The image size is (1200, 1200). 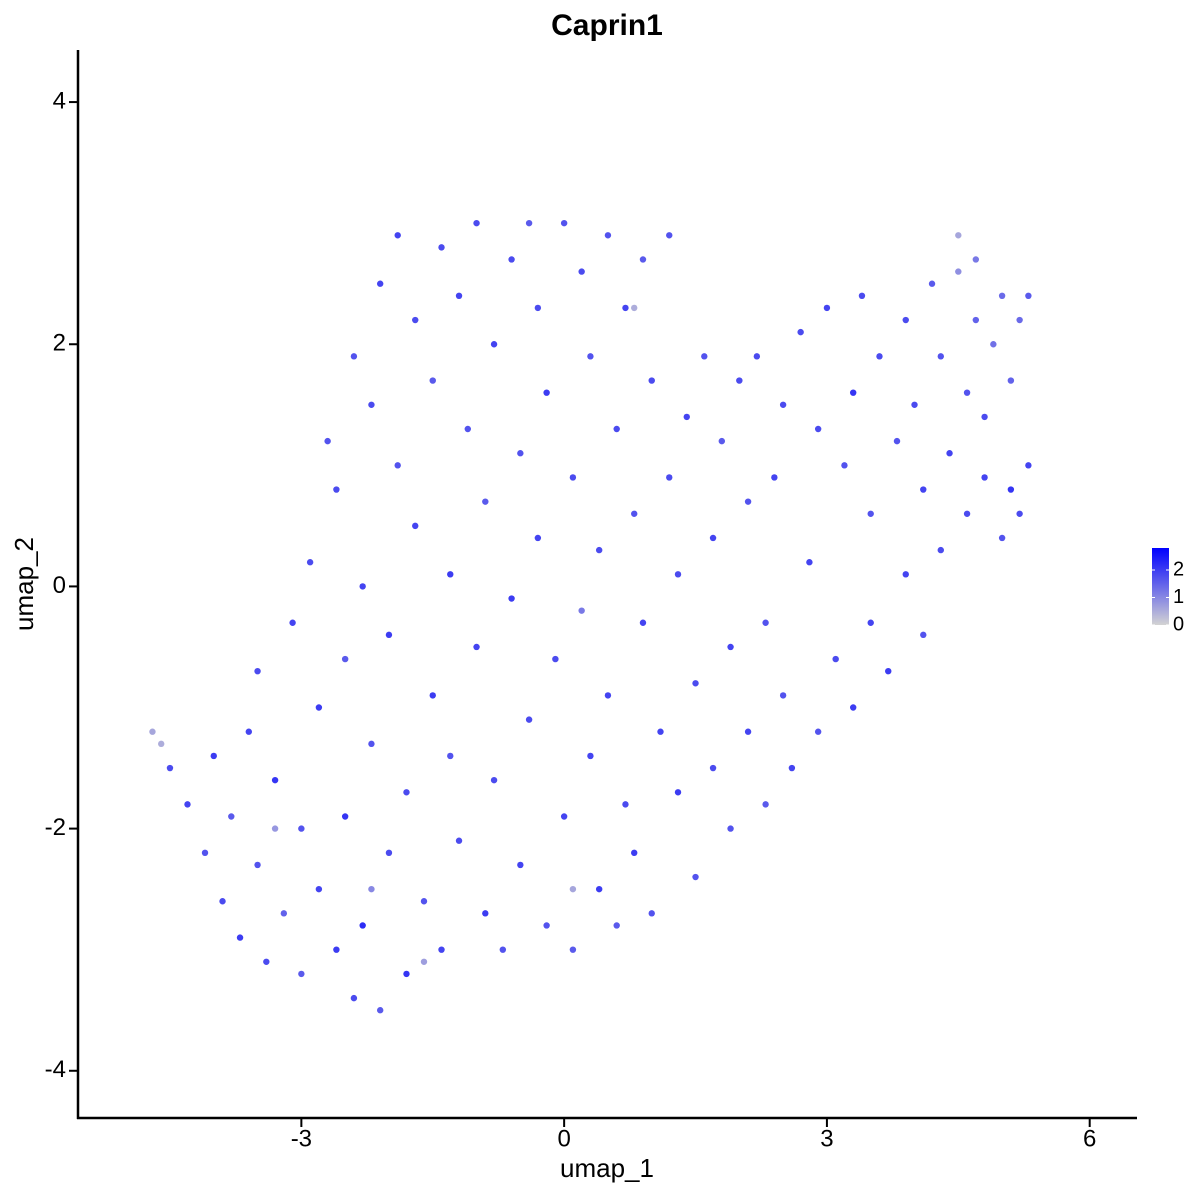 What do you see at coordinates (1089, 1138) in the screenshot?
I see `x-tick-label: 6` at bounding box center [1089, 1138].